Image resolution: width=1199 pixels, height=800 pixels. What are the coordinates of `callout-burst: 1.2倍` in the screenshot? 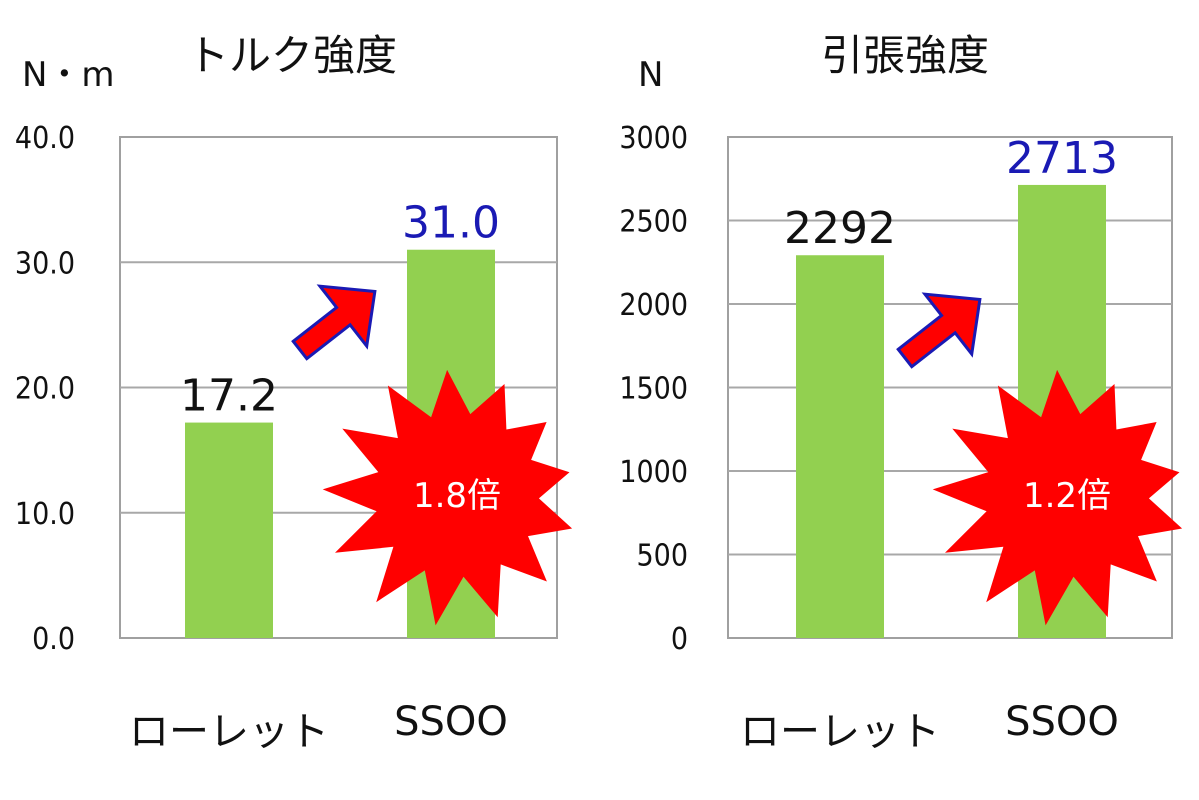 It's located at (1057, 497).